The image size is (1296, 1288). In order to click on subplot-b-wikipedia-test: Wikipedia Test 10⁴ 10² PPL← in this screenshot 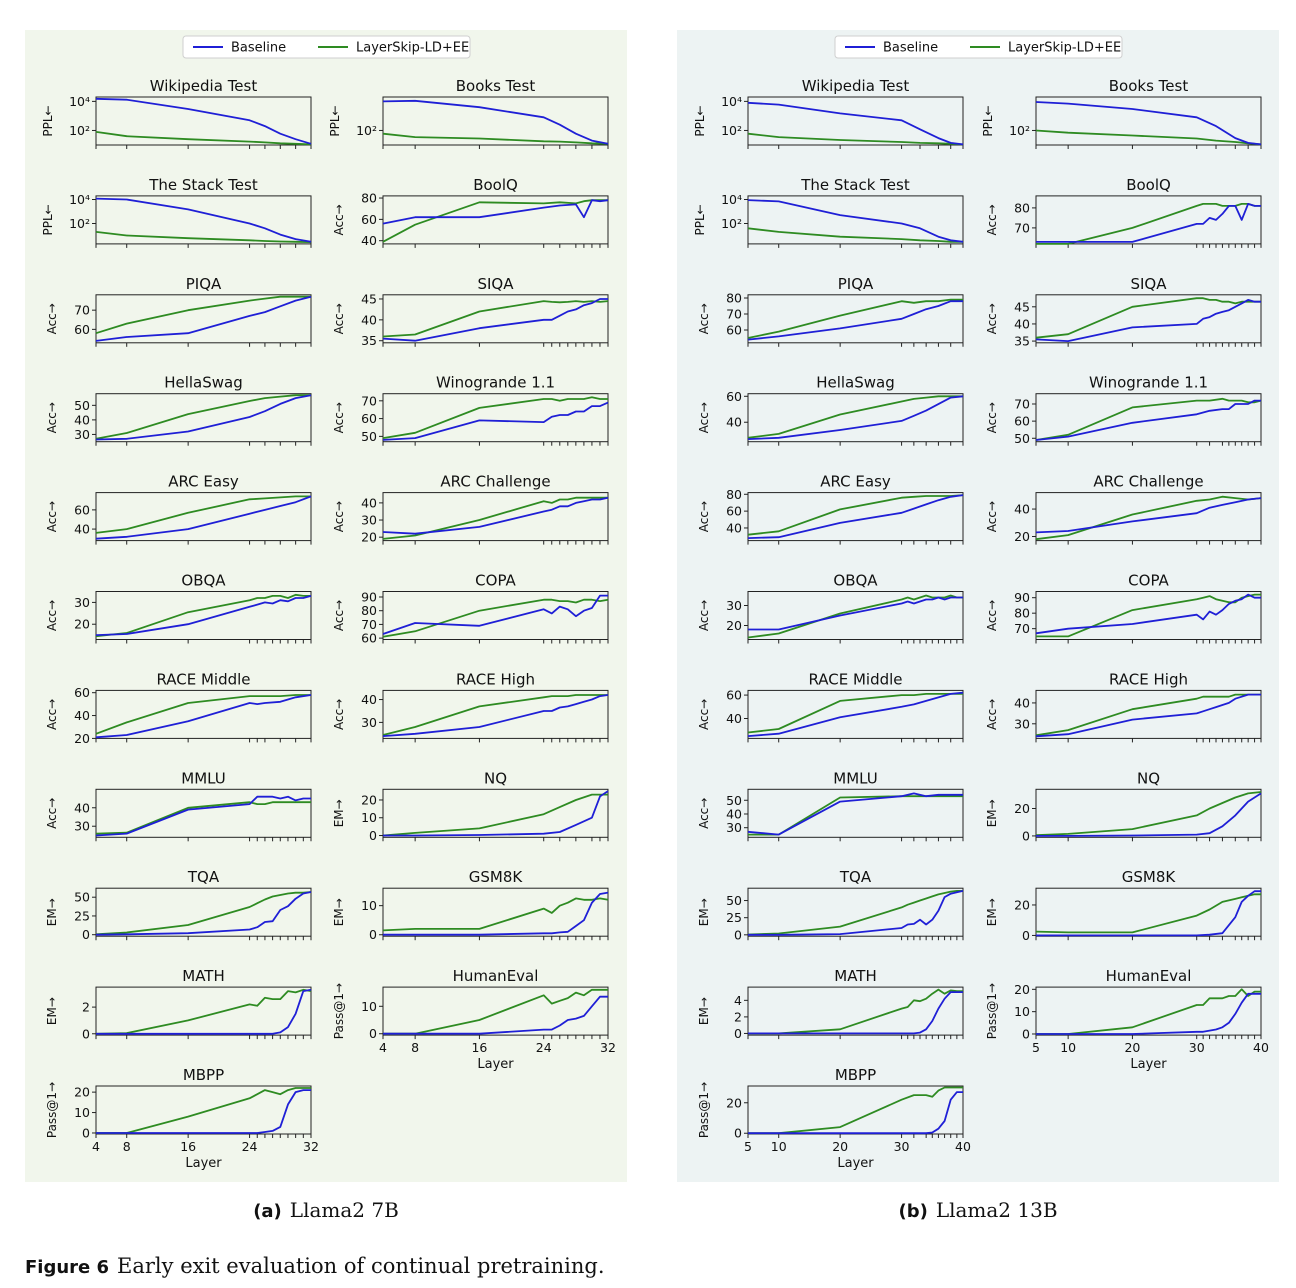, I will do `click(828, 113)`.